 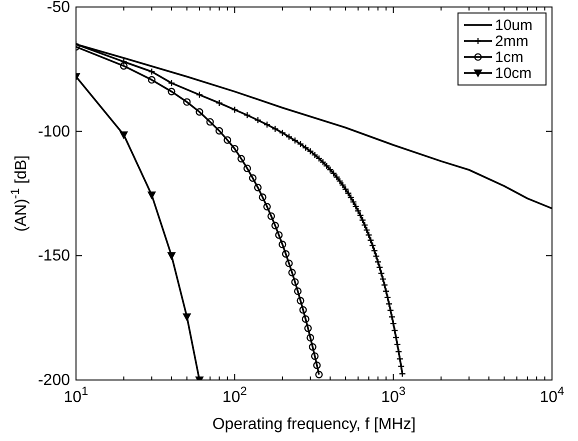 I want to click on y-tick-label: -100, so click(x=54, y=131).